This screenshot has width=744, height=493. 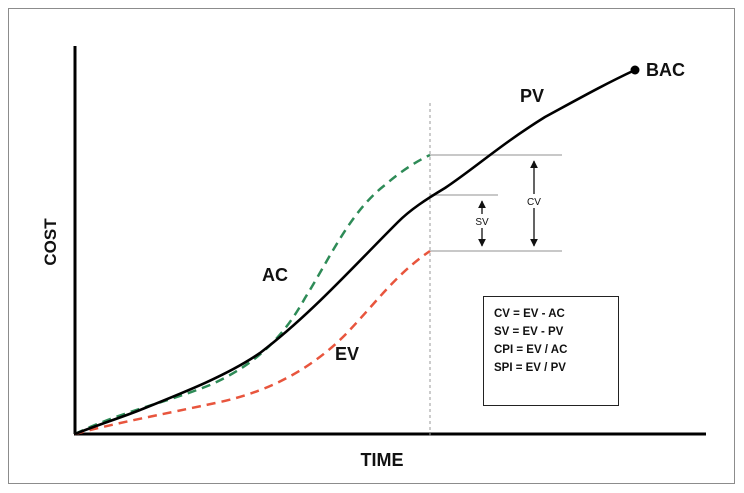 What do you see at coordinates (50, 242) in the screenshot?
I see `y-axis-label: COST` at bounding box center [50, 242].